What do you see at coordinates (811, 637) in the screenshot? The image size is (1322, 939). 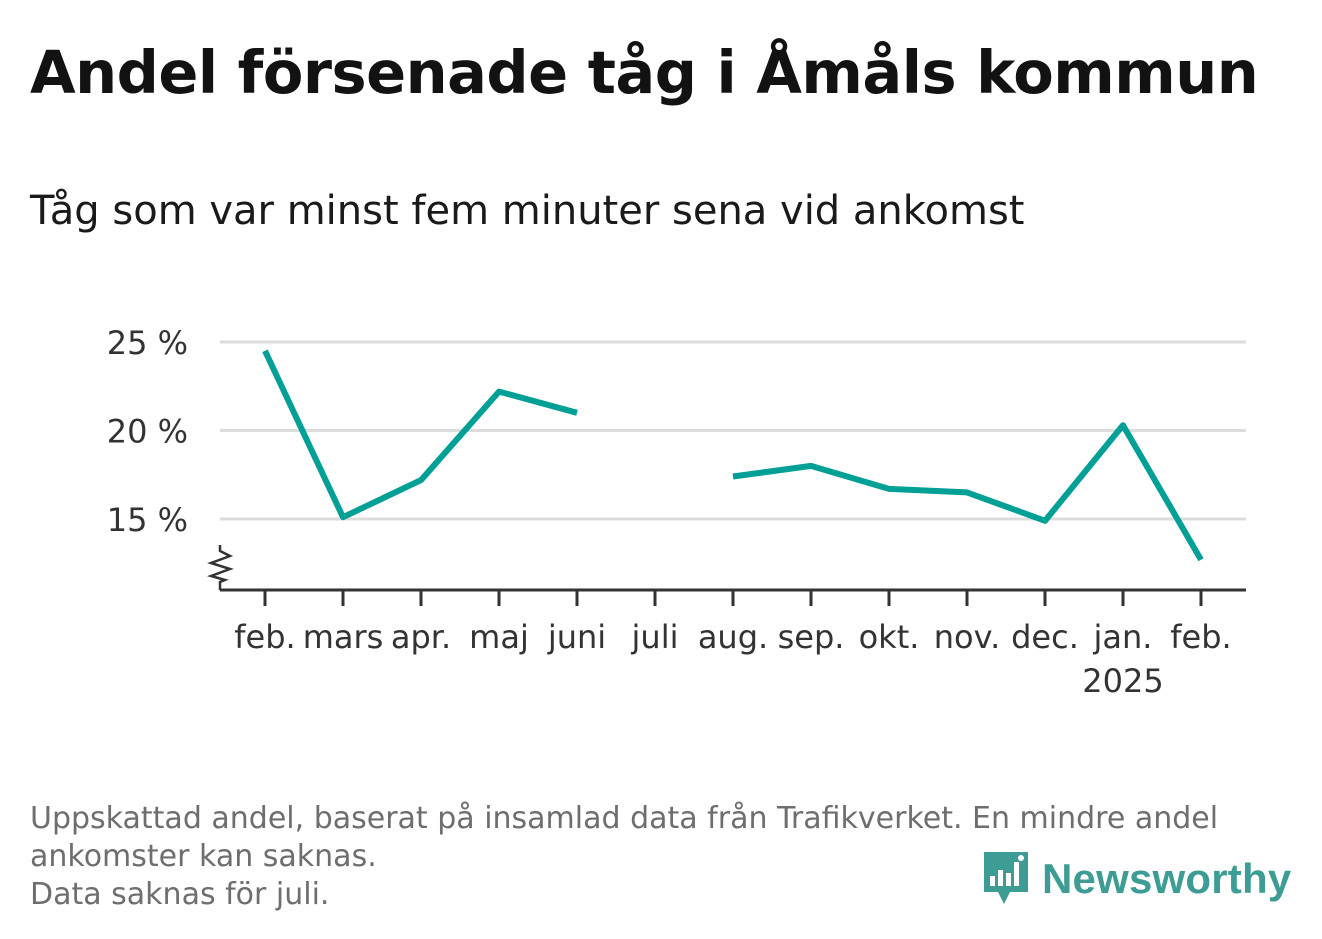 I see `x-tick-label: sep.` at bounding box center [811, 637].